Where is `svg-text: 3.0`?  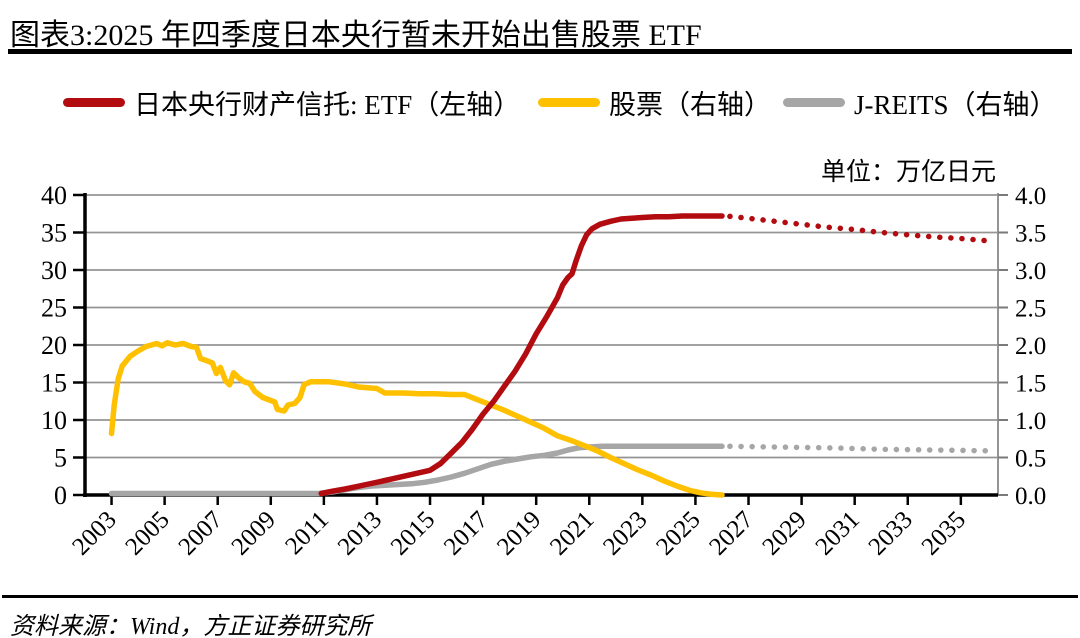 svg-text: 3.0 is located at coordinates (1030, 271).